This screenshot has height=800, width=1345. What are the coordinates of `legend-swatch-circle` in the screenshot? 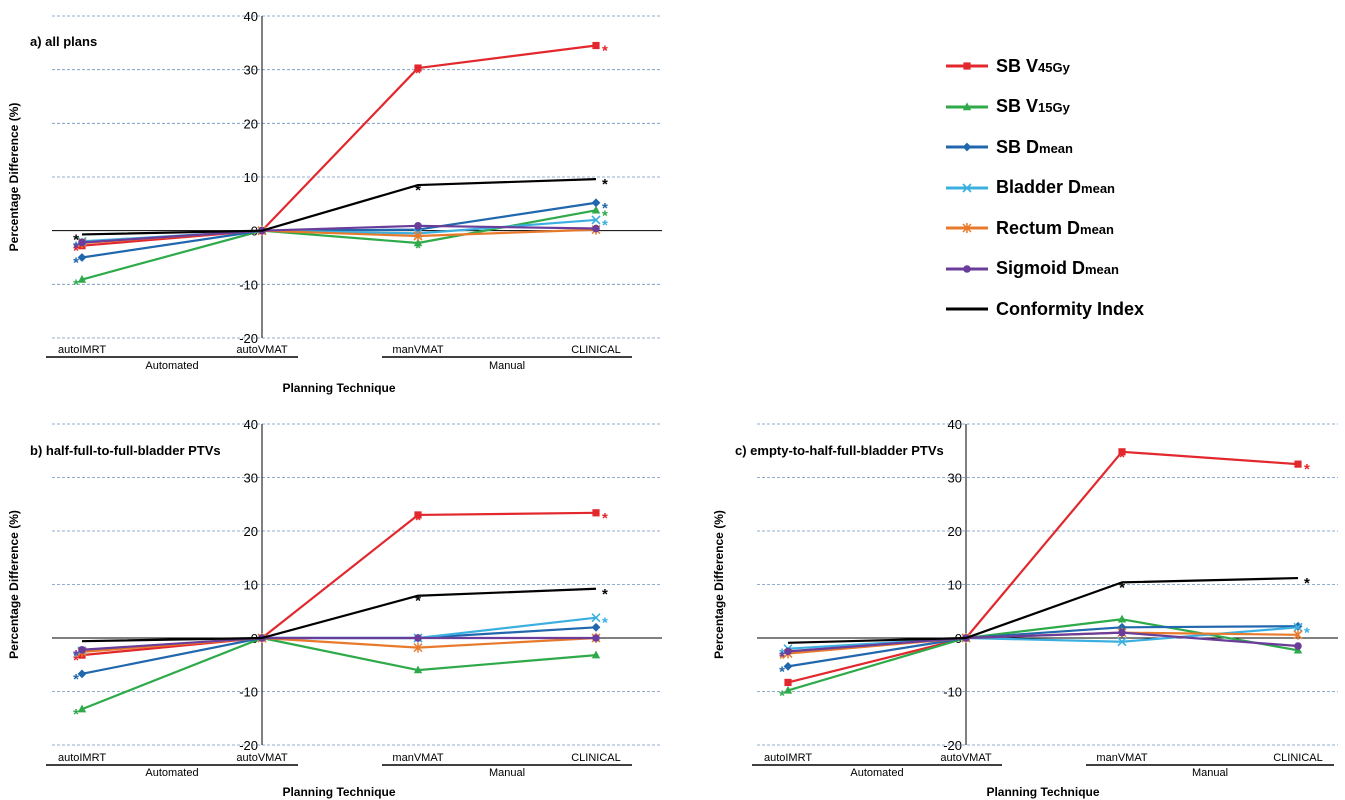 It's located at (967, 268).